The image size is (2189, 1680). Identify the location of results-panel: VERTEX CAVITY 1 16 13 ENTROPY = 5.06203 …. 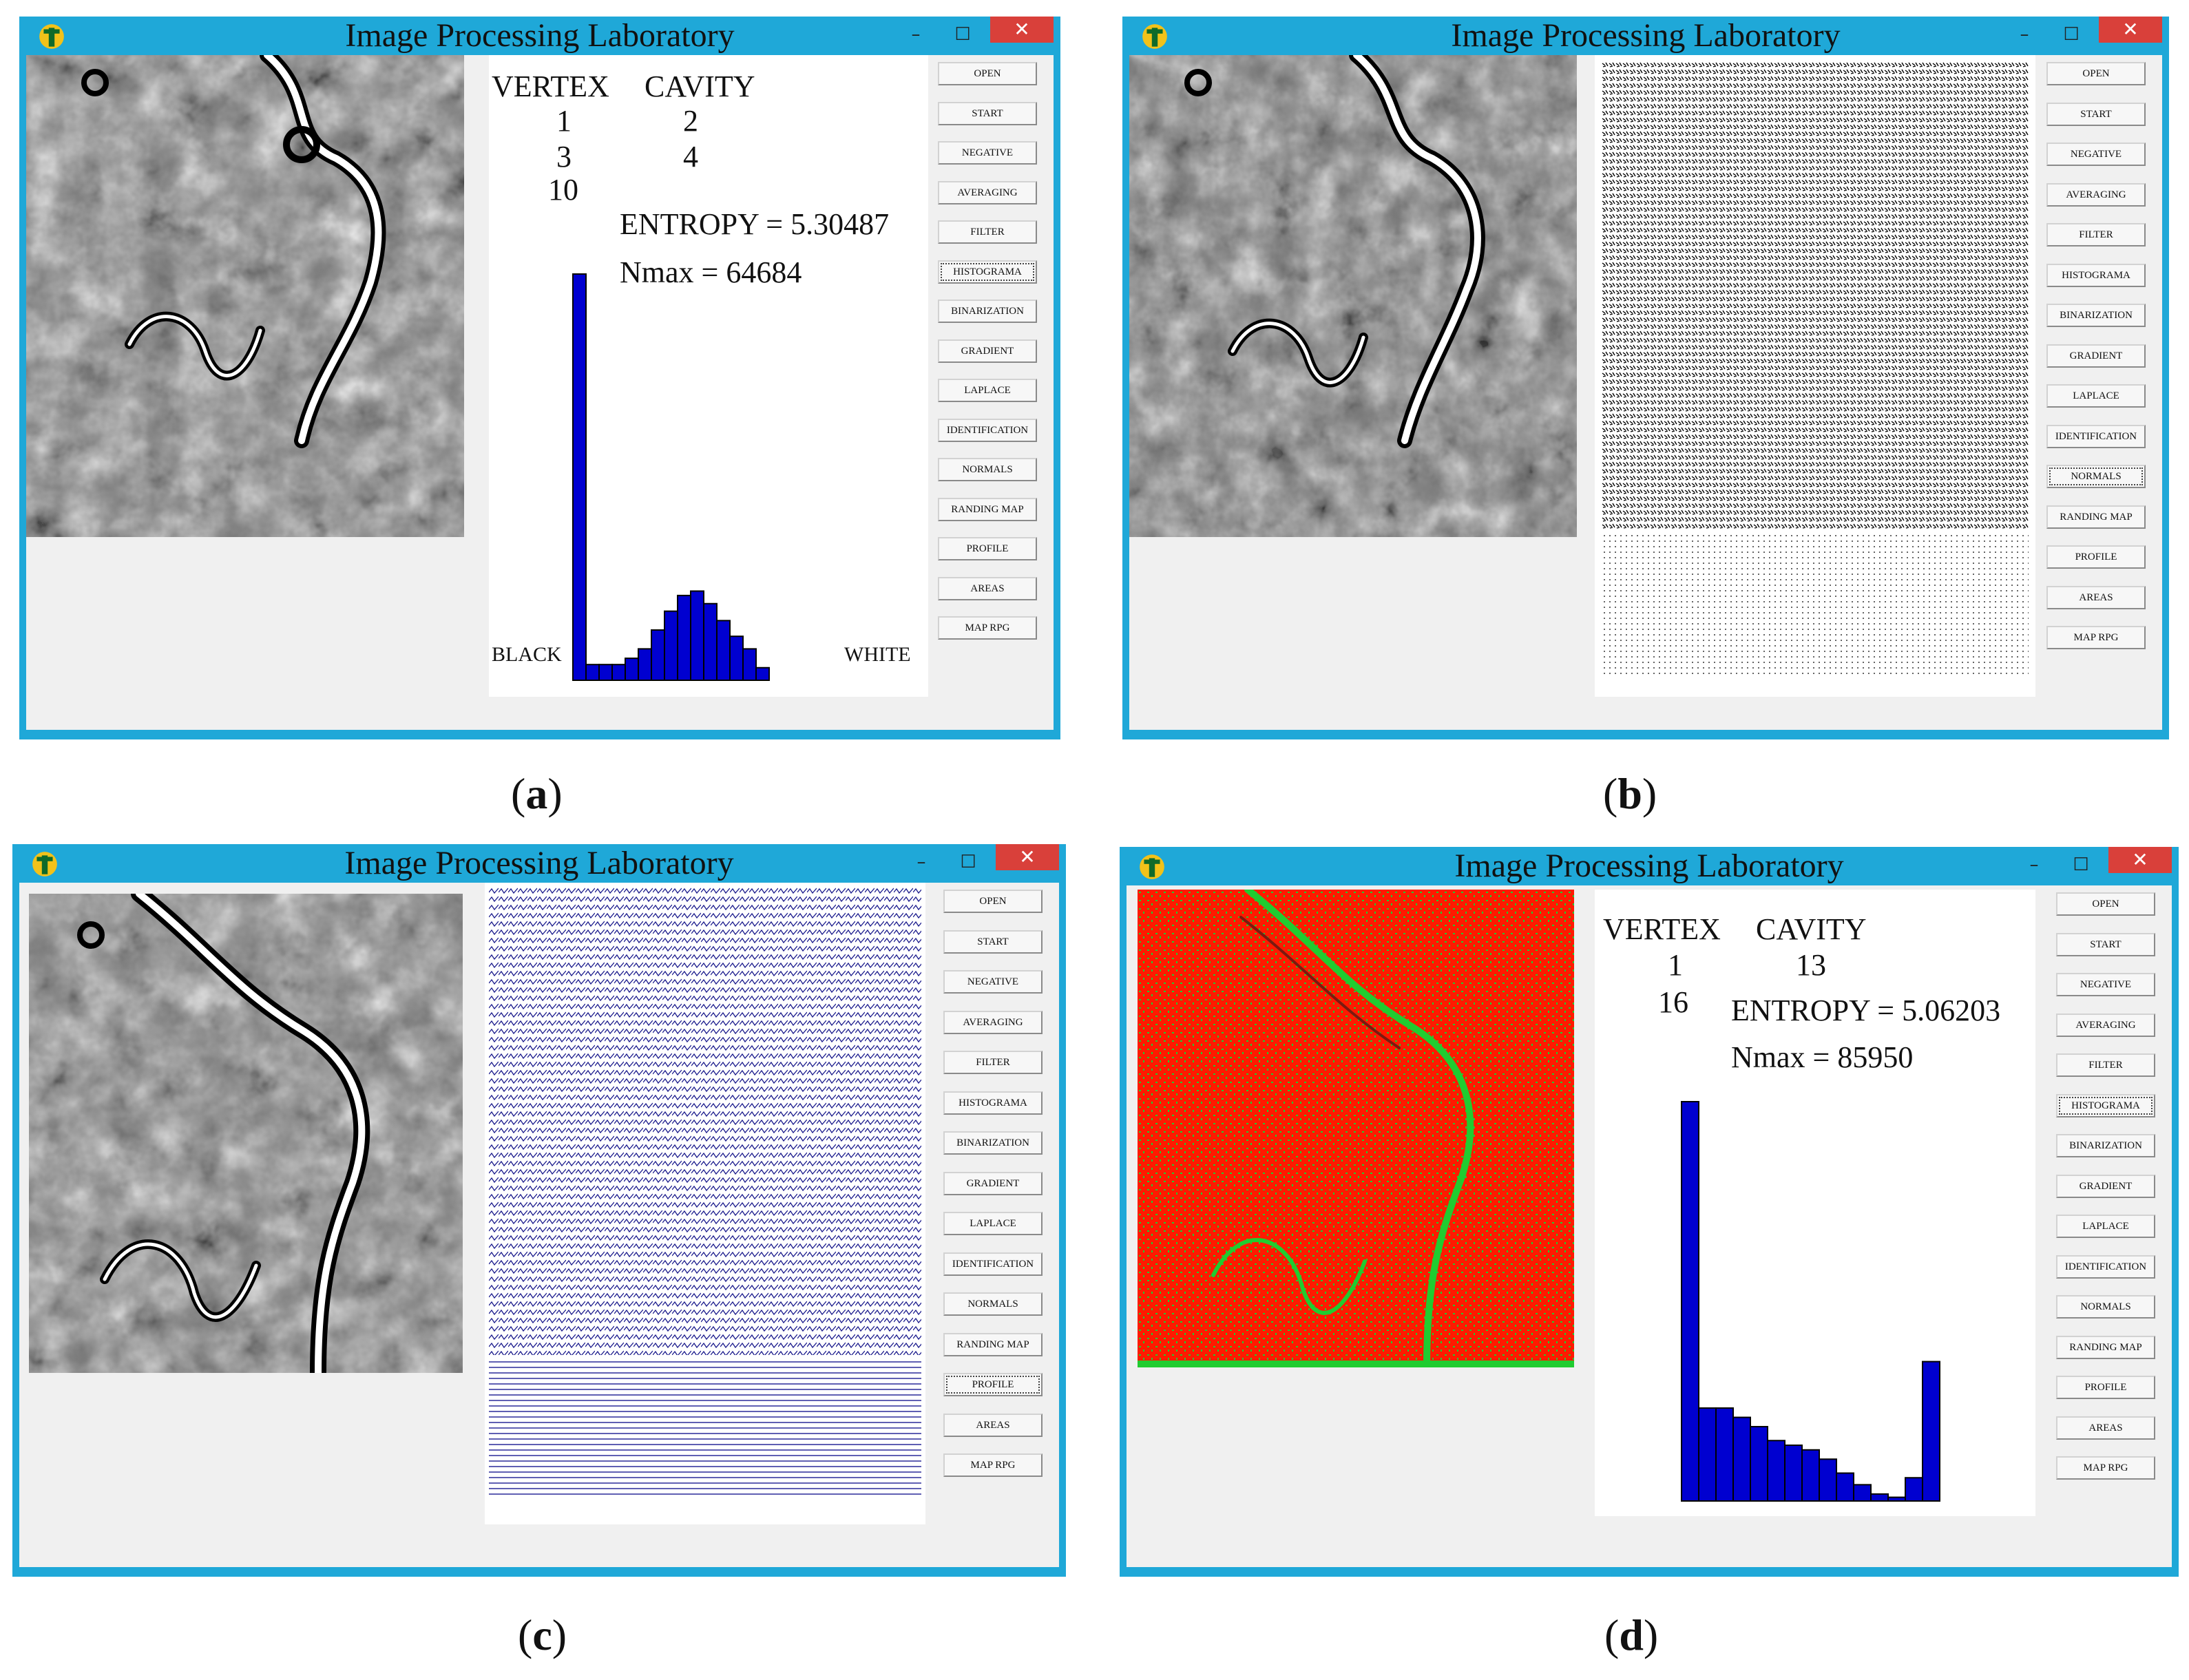
(1815, 1203).